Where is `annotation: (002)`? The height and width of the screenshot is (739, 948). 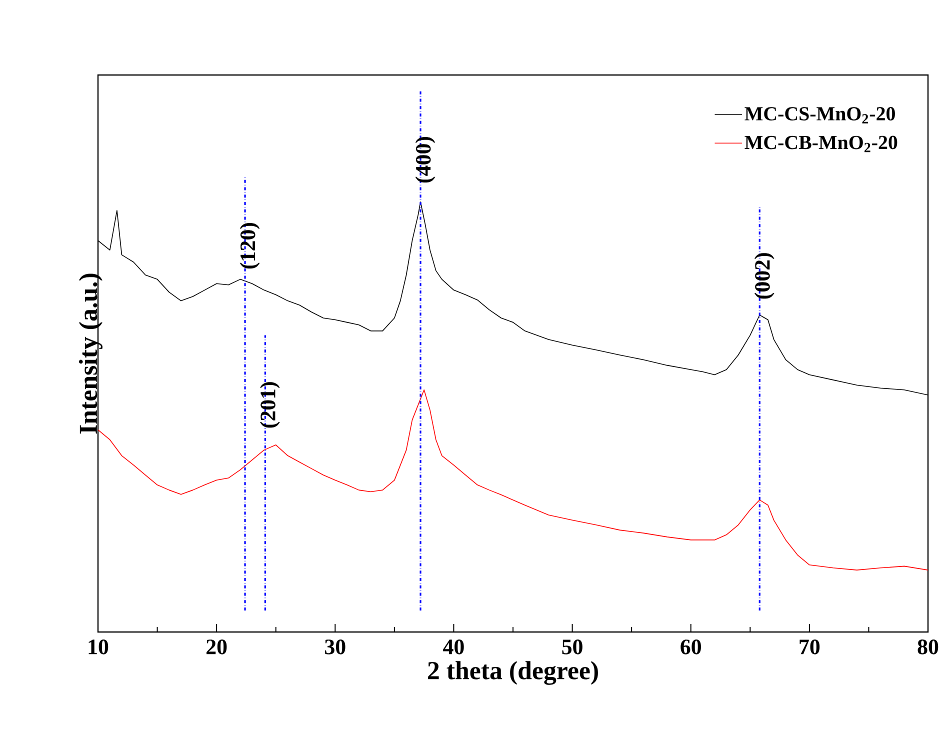 annotation: (002) is located at coordinates (764, 276).